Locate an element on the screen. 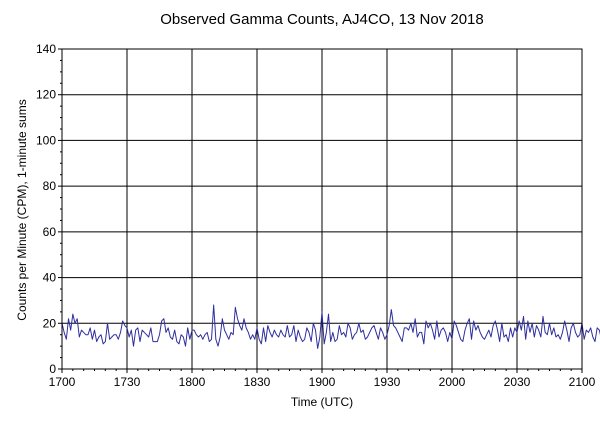  series-line is located at coordinates (330, 326).